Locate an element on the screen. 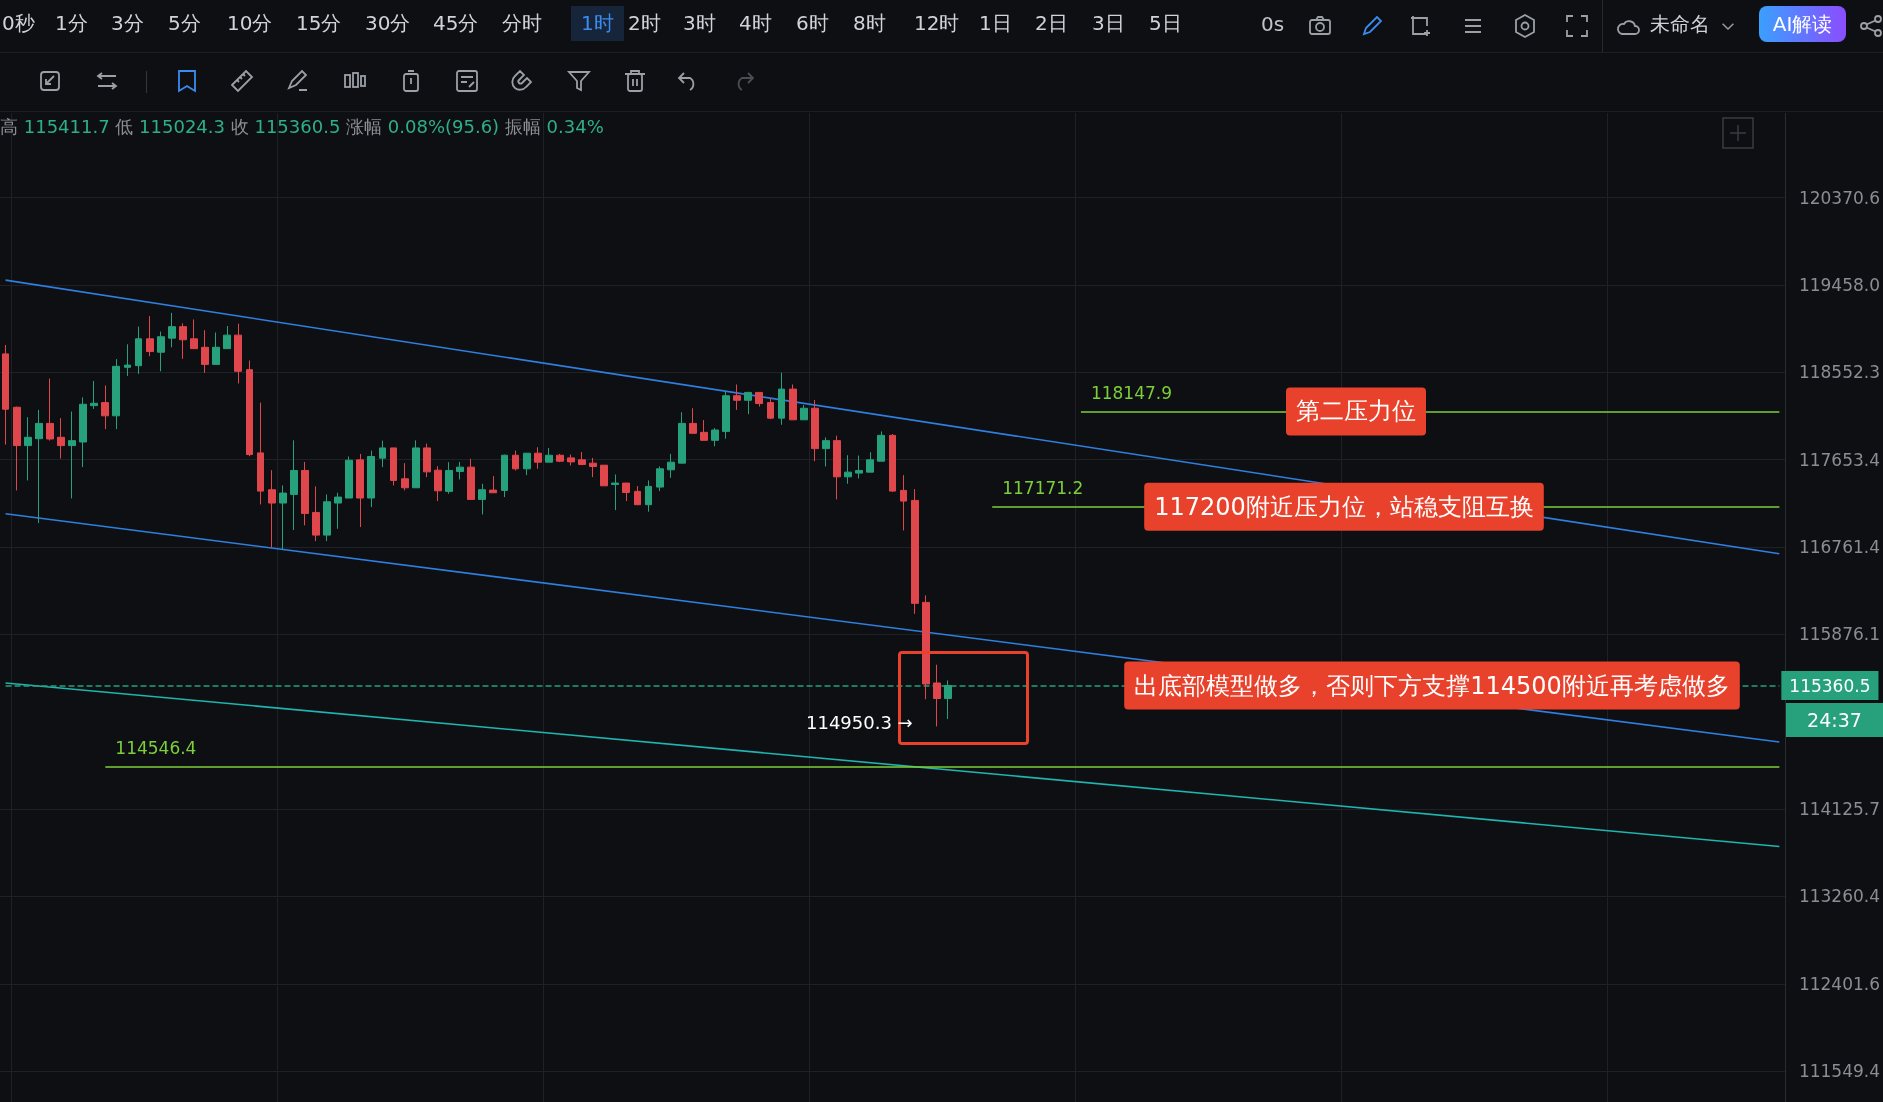 The image size is (1883, 1102). text: 3时 is located at coordinates (699, 23).